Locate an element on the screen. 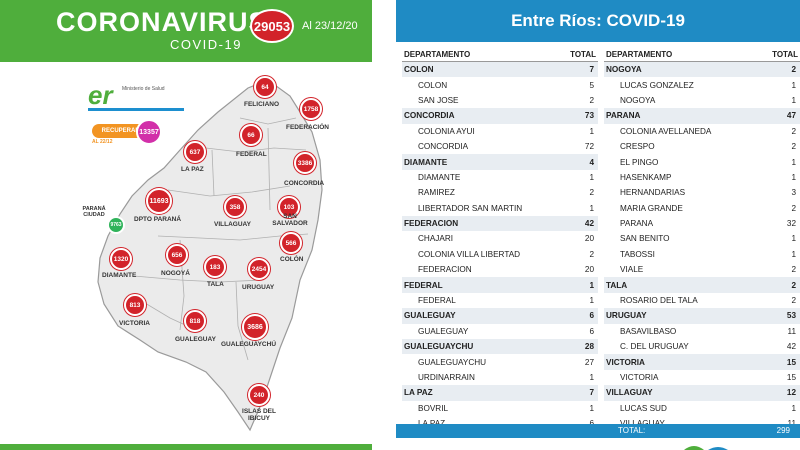 This screenshot has width=800, height=450. department-borders is located at coordinates (221, 239).